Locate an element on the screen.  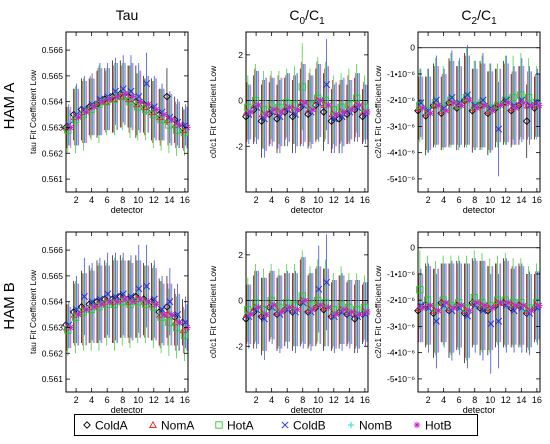
legend-label: NomA is located at coordinates (177, 426).